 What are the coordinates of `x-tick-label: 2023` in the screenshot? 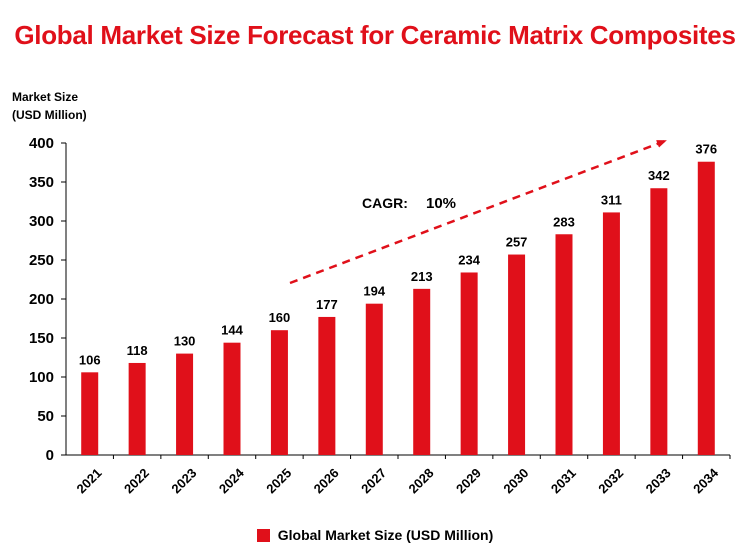 It's located at (183, 480).